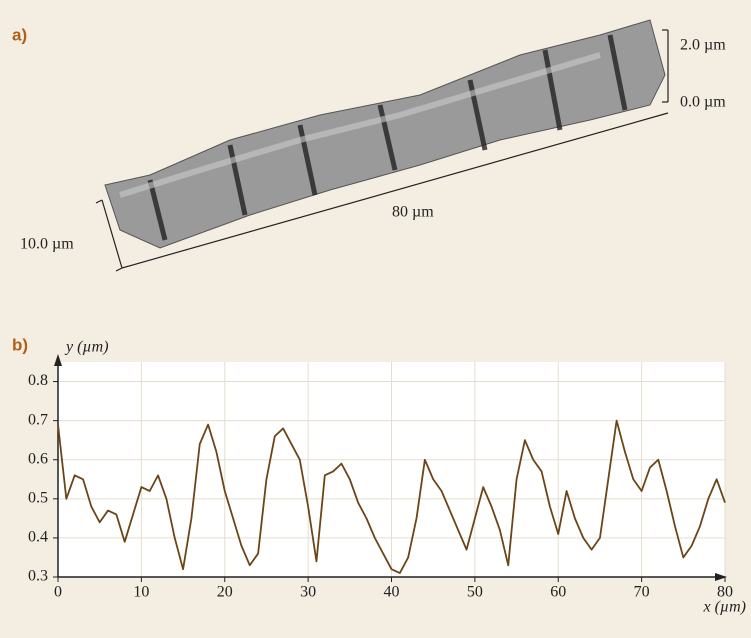 The image size is (751, 638). What do you see at coordinates (703, 102) in the screenshot?
I see `z-bottom-label: 0.0 µm` at bounding box center [703, 102].